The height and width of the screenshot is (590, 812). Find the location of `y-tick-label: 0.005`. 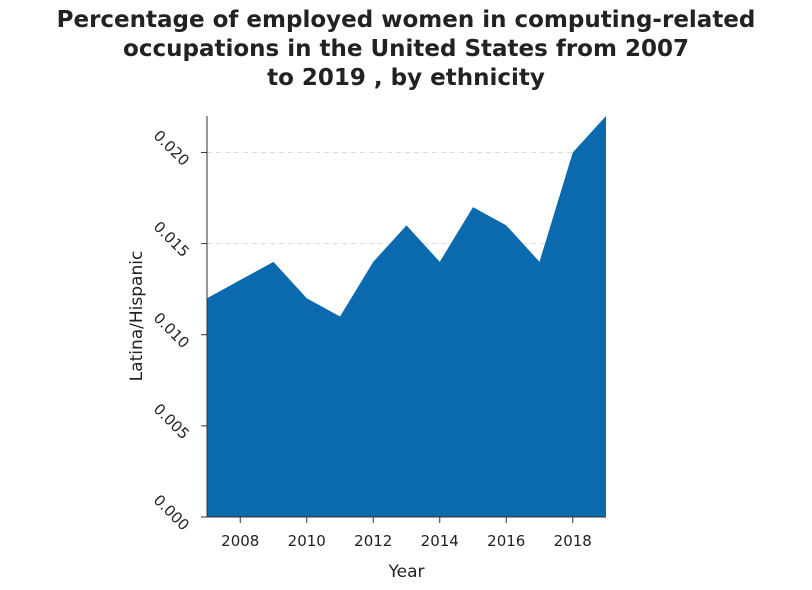

y-tick-label: 0.005 is located at coordinates (171, 421).